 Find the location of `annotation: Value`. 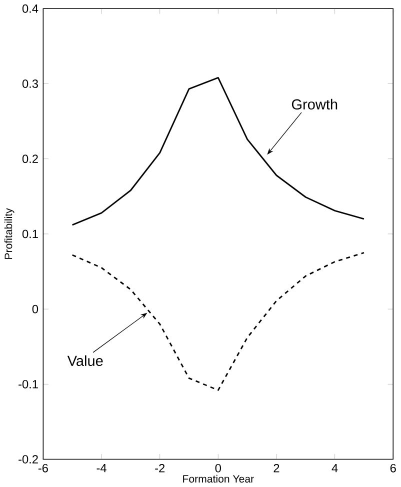

annotation: Value is located at coordinates (85, 360).